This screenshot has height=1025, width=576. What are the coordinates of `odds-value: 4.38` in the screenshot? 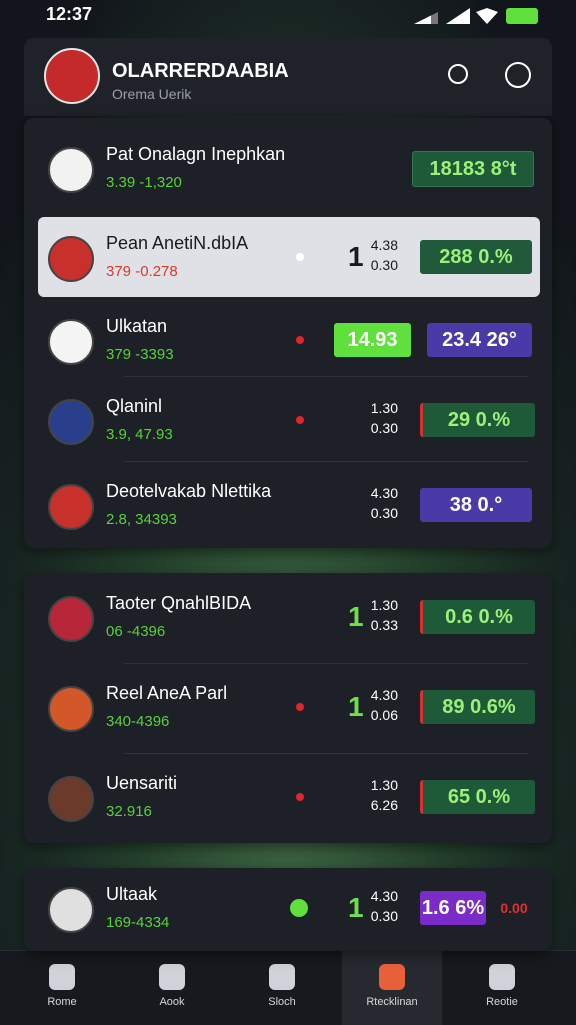 It's located at (384, 245).